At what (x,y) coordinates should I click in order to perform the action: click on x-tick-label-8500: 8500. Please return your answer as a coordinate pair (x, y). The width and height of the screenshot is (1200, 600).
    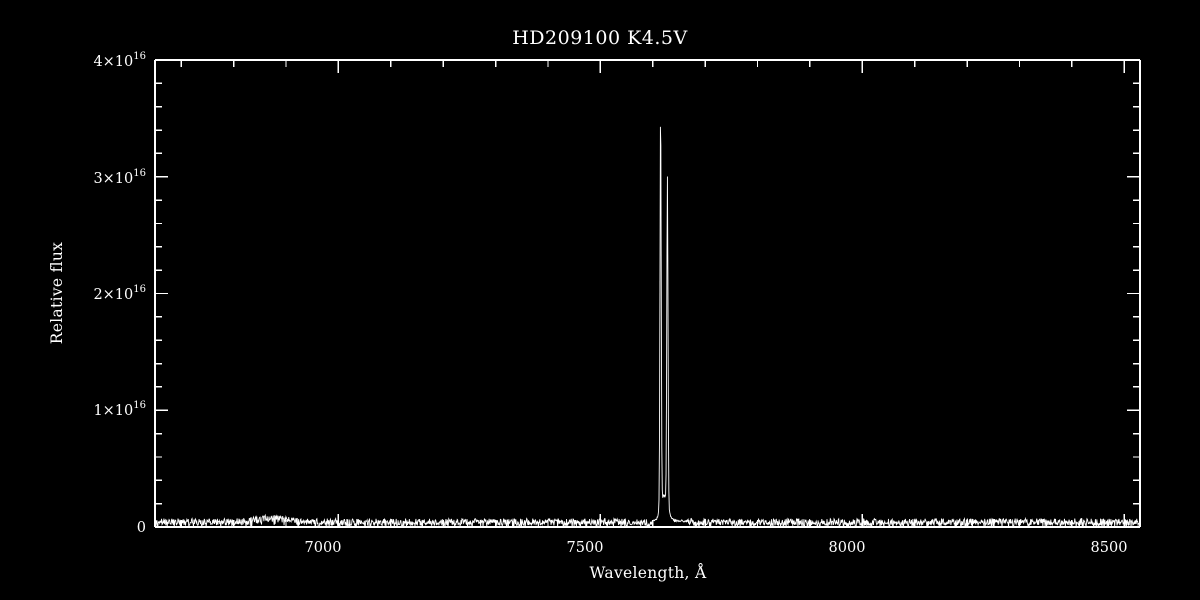
    Looking at the image, I should click on (1109, 548).